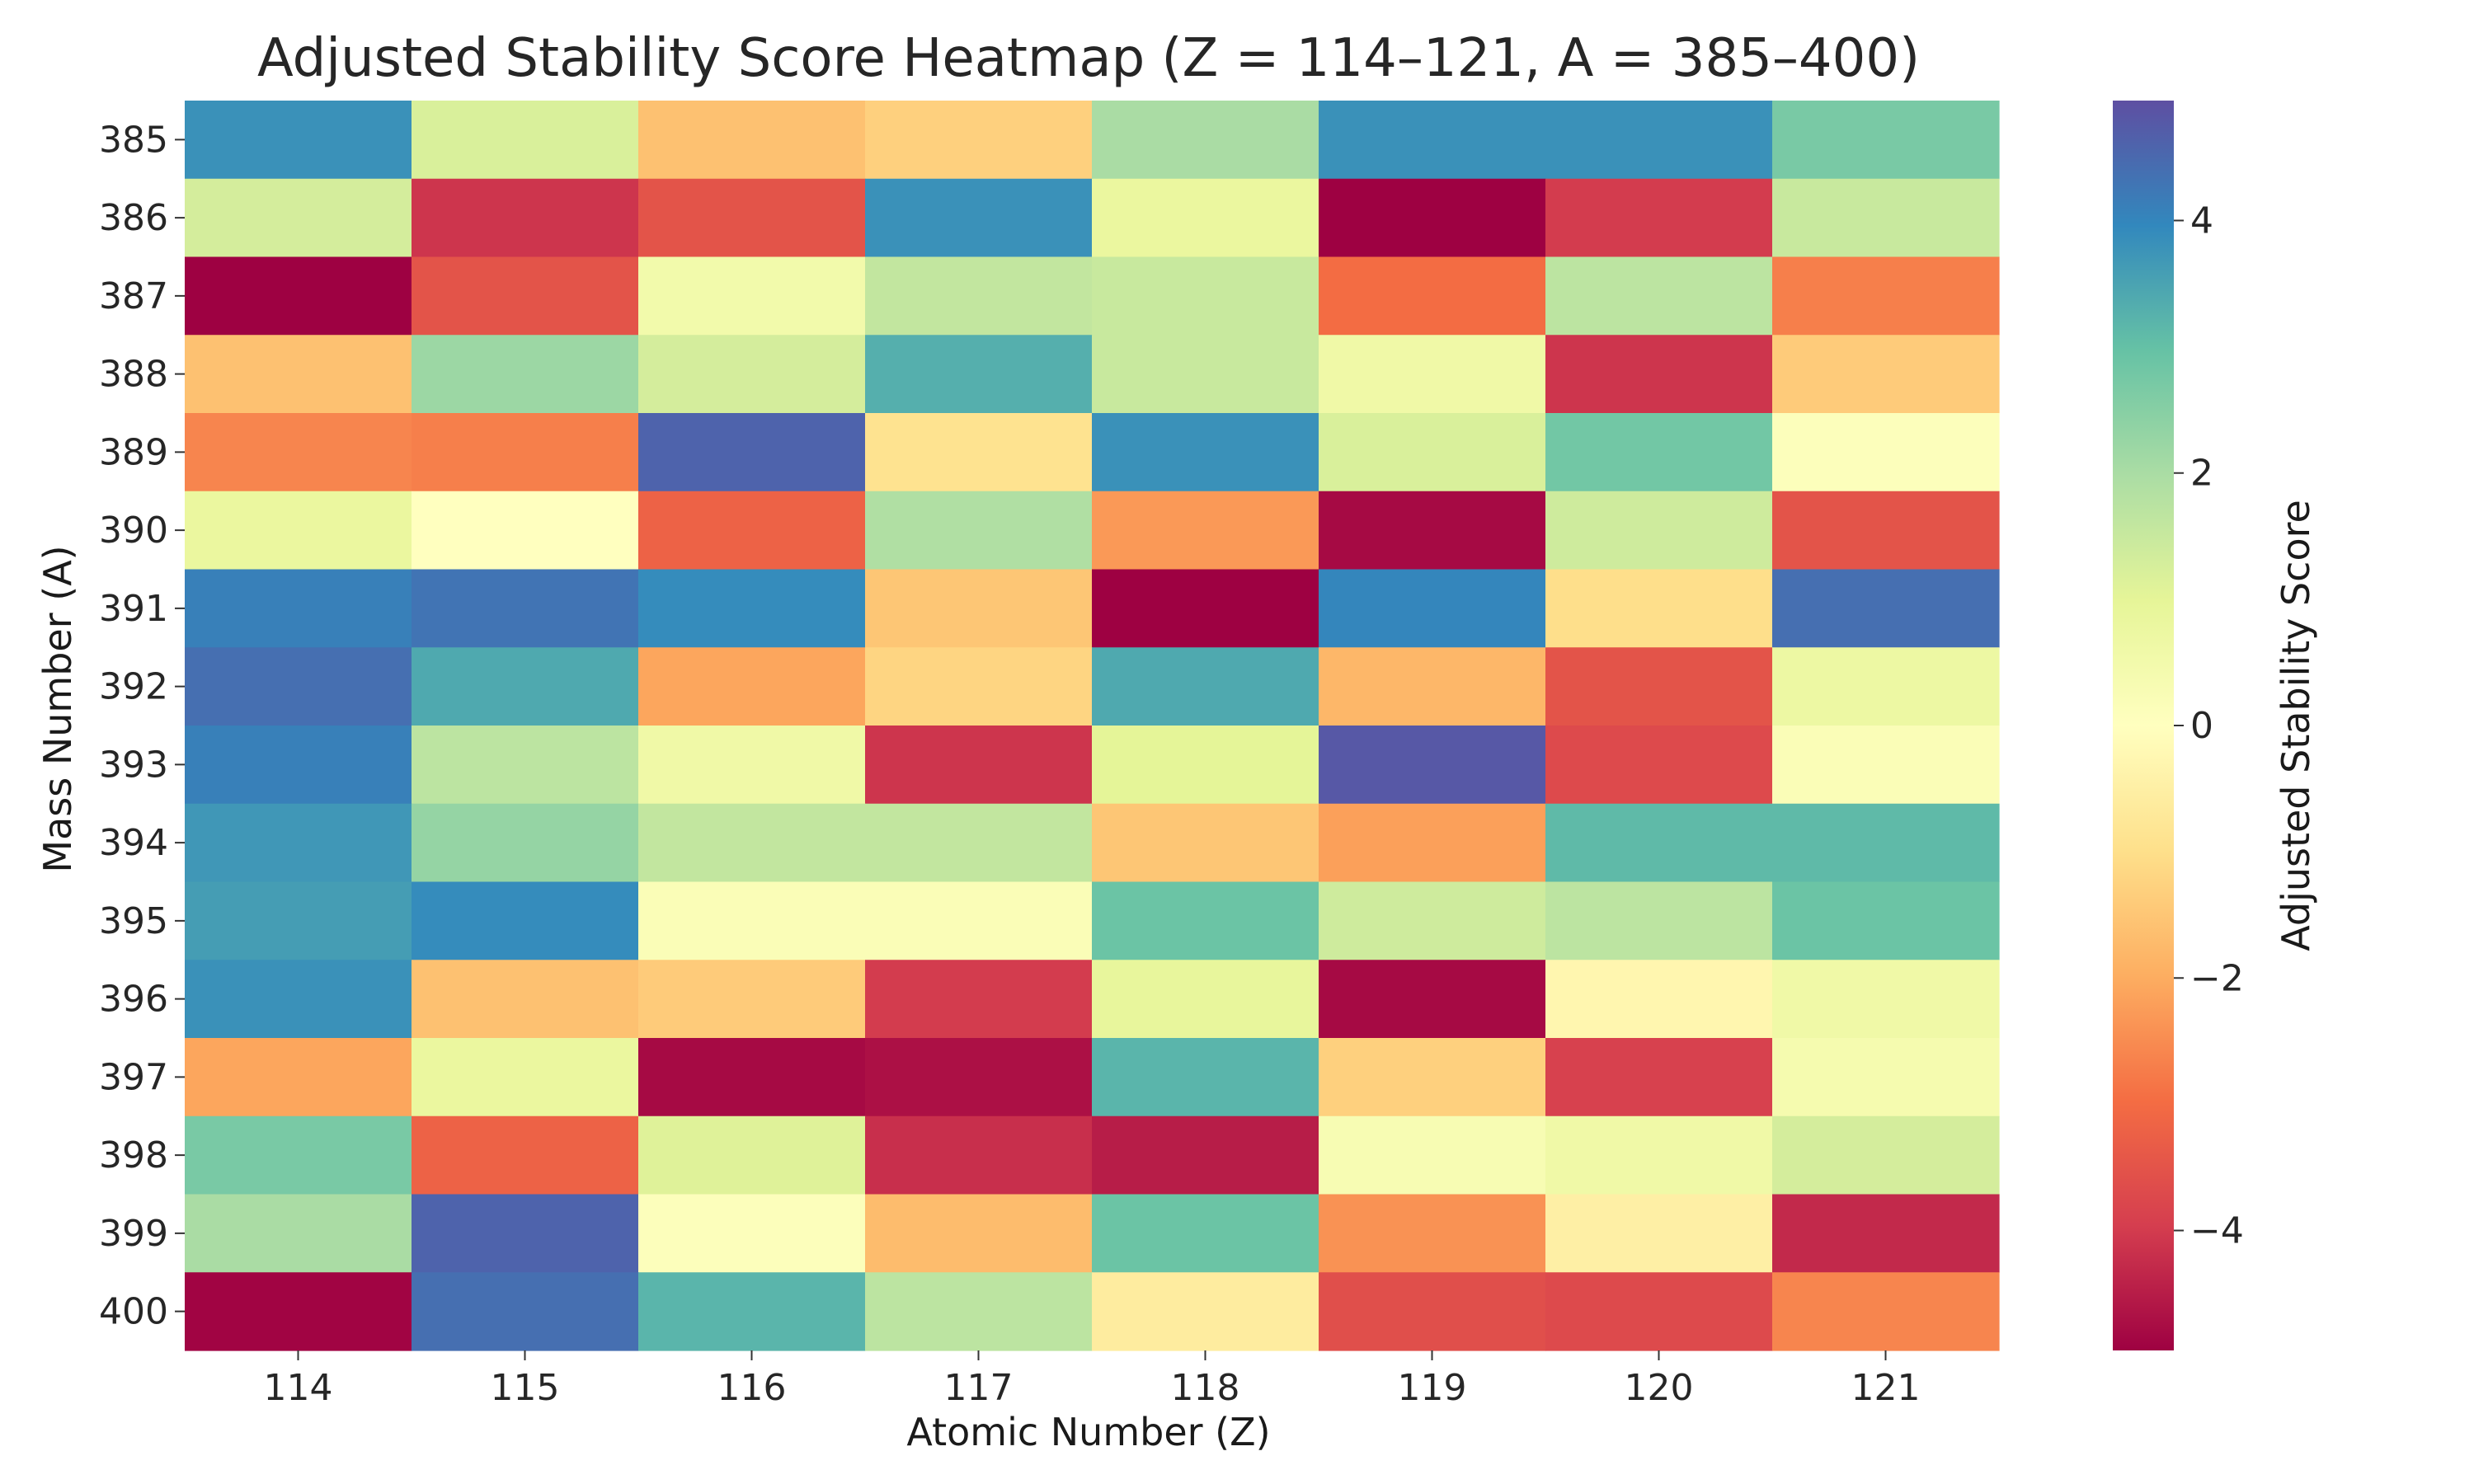  Describe the element at coordinates (2201, 474) in the screenshot. I see `colorbar-tick-label: 2` at that location.